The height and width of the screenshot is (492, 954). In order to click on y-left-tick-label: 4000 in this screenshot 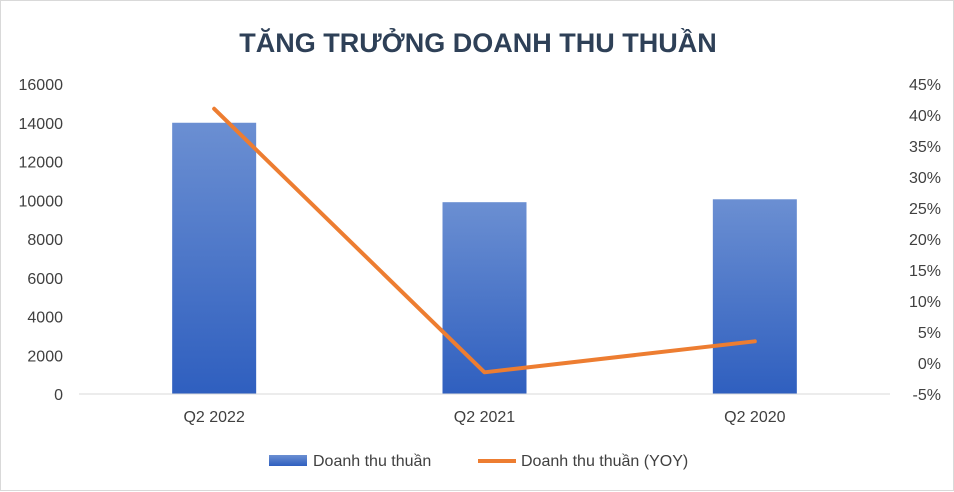, I will do `click(45, 318)`.